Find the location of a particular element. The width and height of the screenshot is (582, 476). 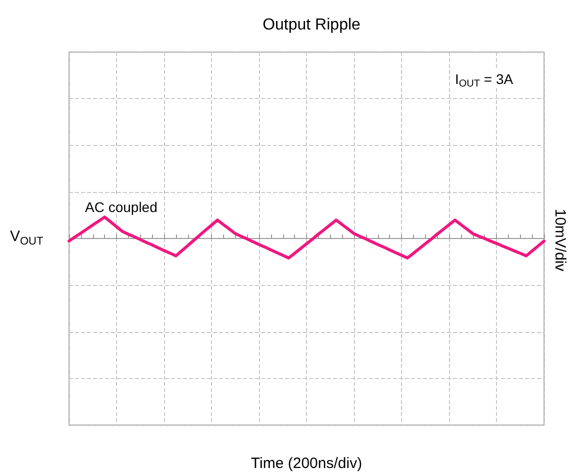

chart-title: Output Ripple is located at coordinates (311, 25).